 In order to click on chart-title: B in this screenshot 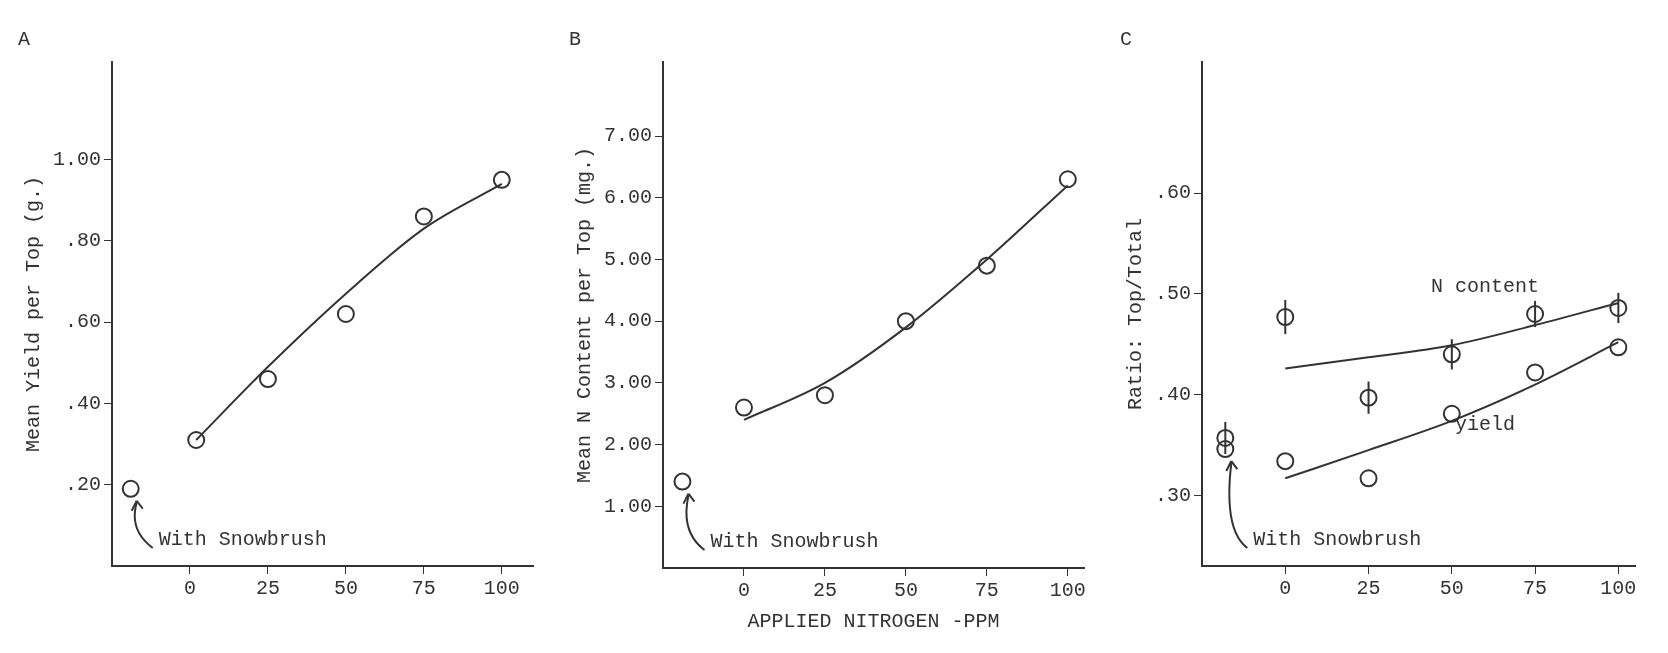, I will do `click(575, 40)`.